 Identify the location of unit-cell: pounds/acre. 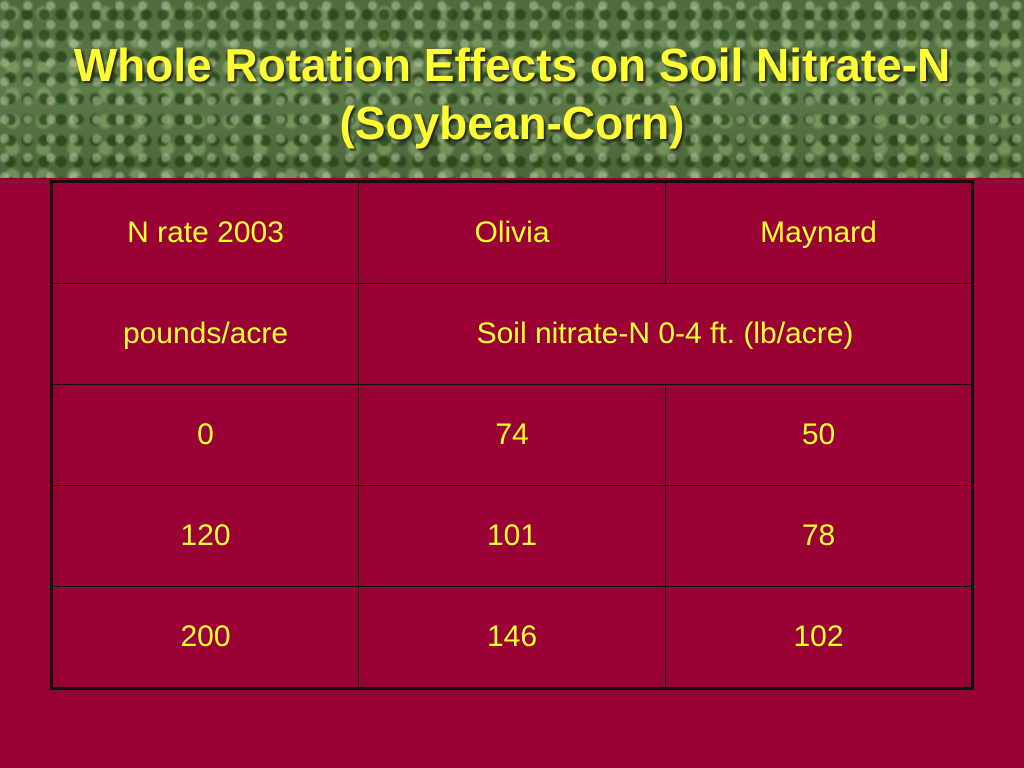
(205, 334).